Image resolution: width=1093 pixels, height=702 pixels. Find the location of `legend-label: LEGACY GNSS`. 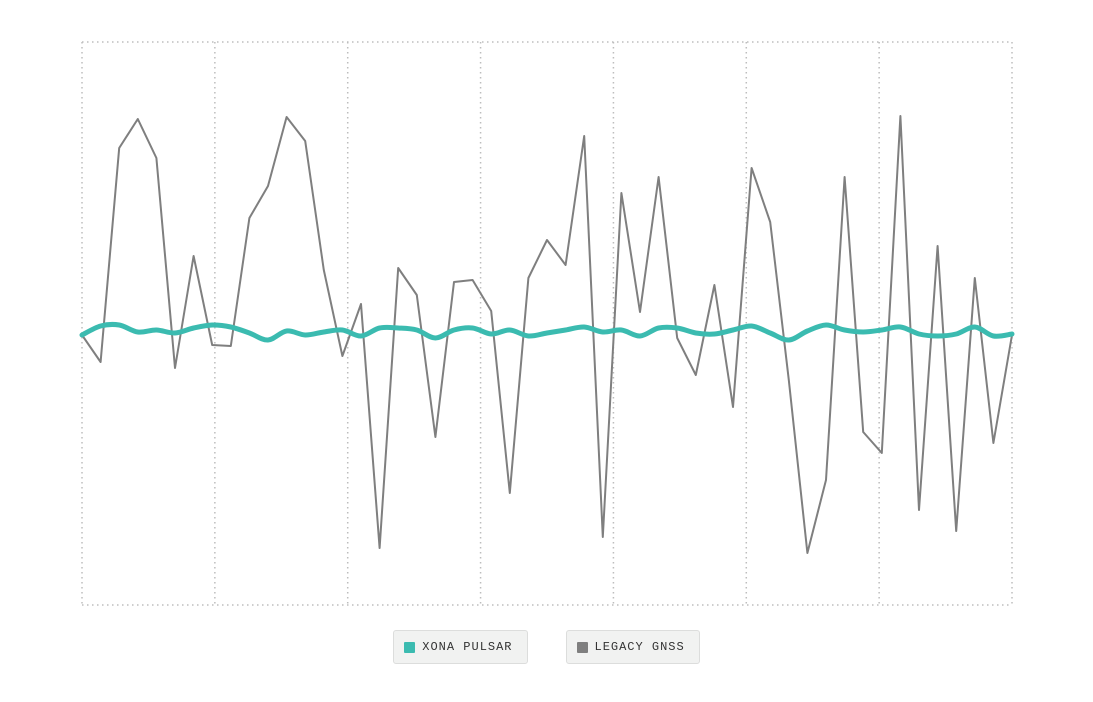

legend-label: LEGACY GNSS is located at coordinates (639, 647).